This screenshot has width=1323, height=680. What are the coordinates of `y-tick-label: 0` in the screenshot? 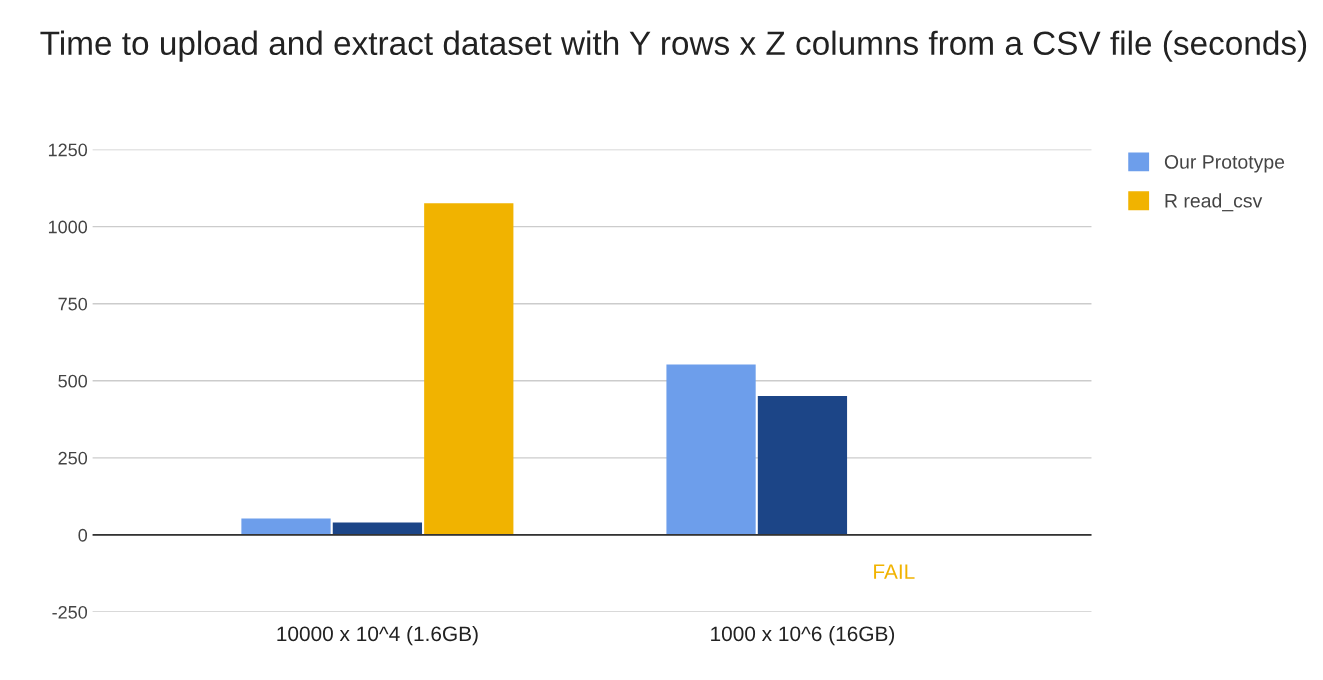 It's located at (83, 535).